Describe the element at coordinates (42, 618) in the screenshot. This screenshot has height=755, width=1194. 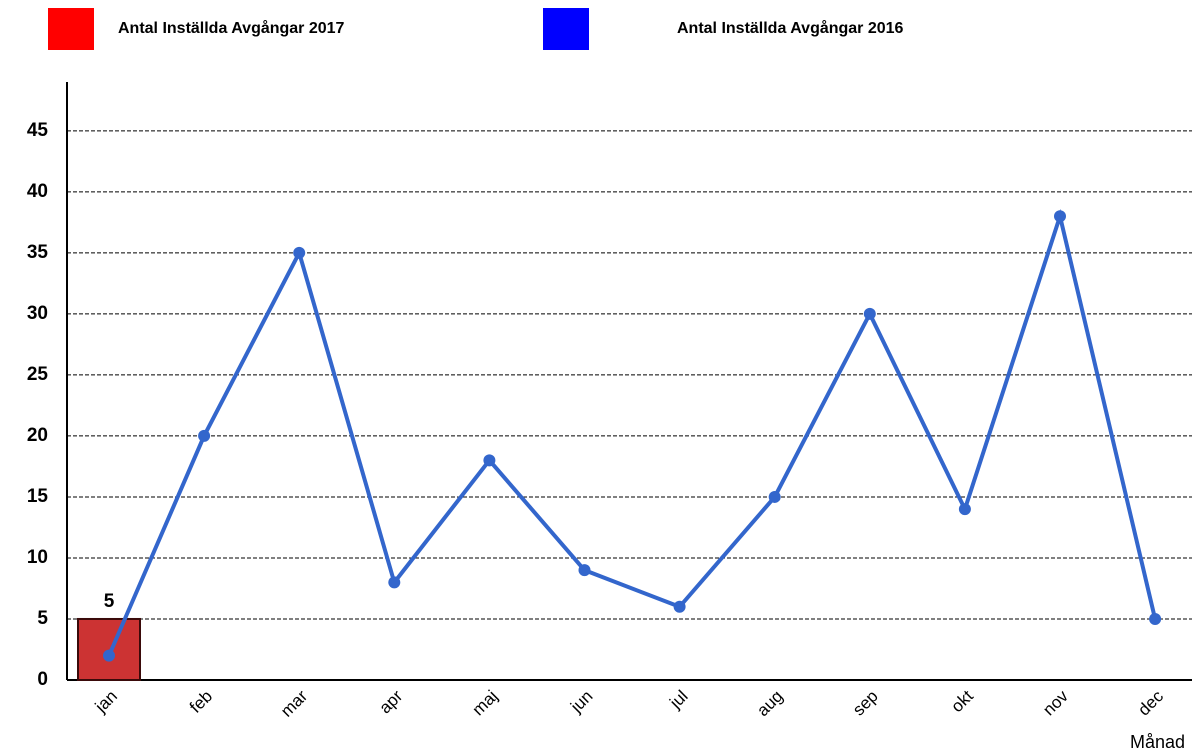
I see `y-tick-label: 5` at that location.